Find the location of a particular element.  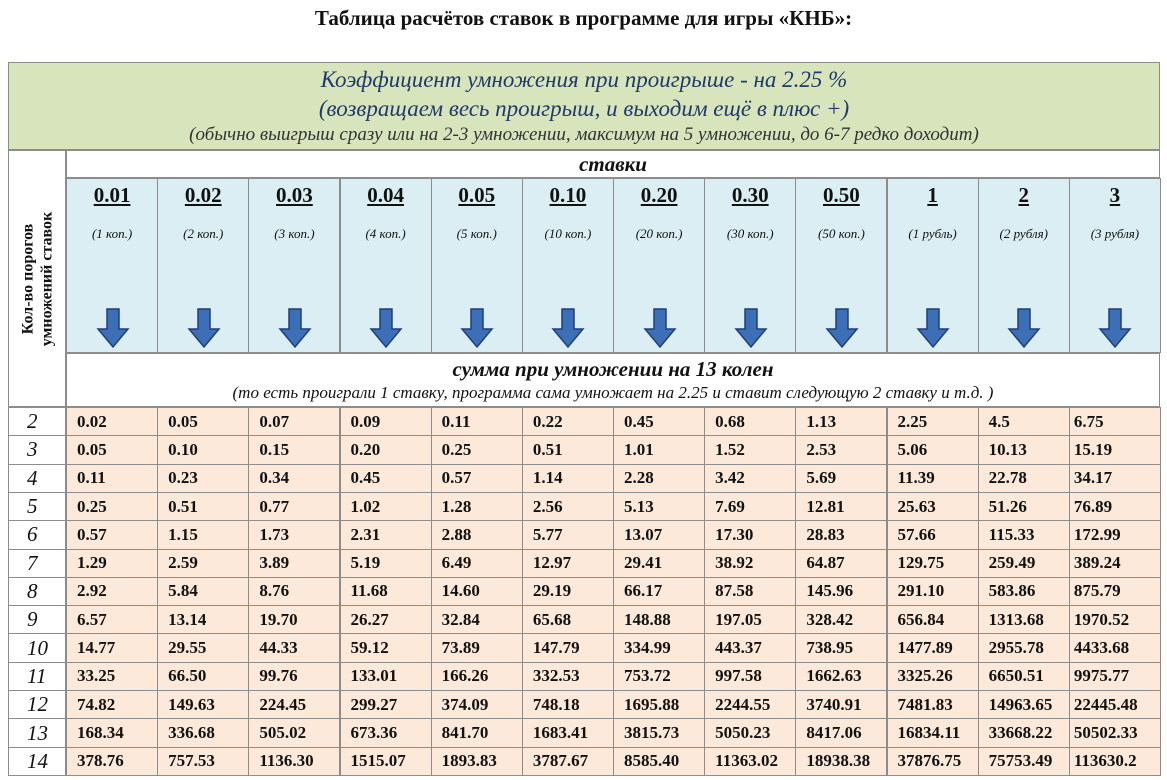

value: 757.53 is located at coordinates (191, 761).